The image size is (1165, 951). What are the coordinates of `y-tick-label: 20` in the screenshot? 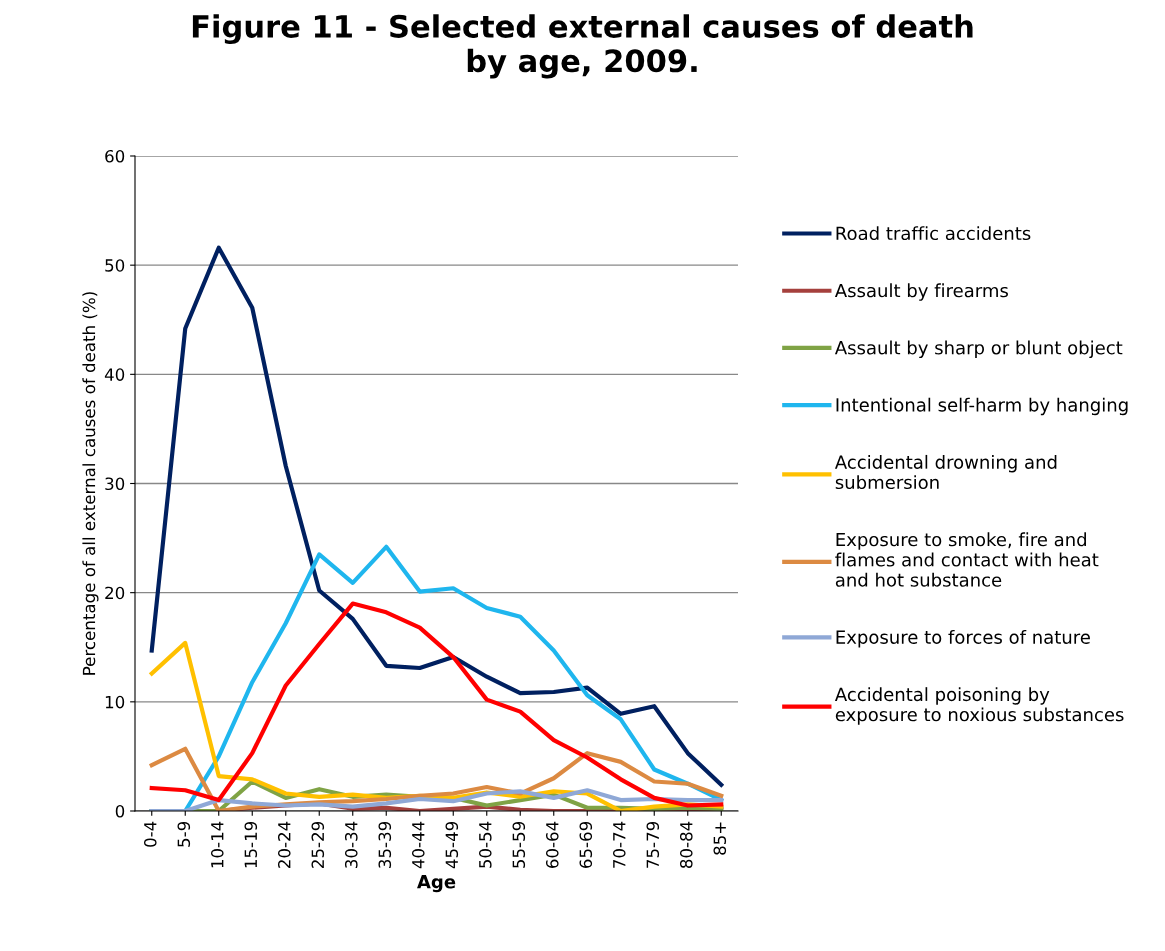 It's located at (115, 593).